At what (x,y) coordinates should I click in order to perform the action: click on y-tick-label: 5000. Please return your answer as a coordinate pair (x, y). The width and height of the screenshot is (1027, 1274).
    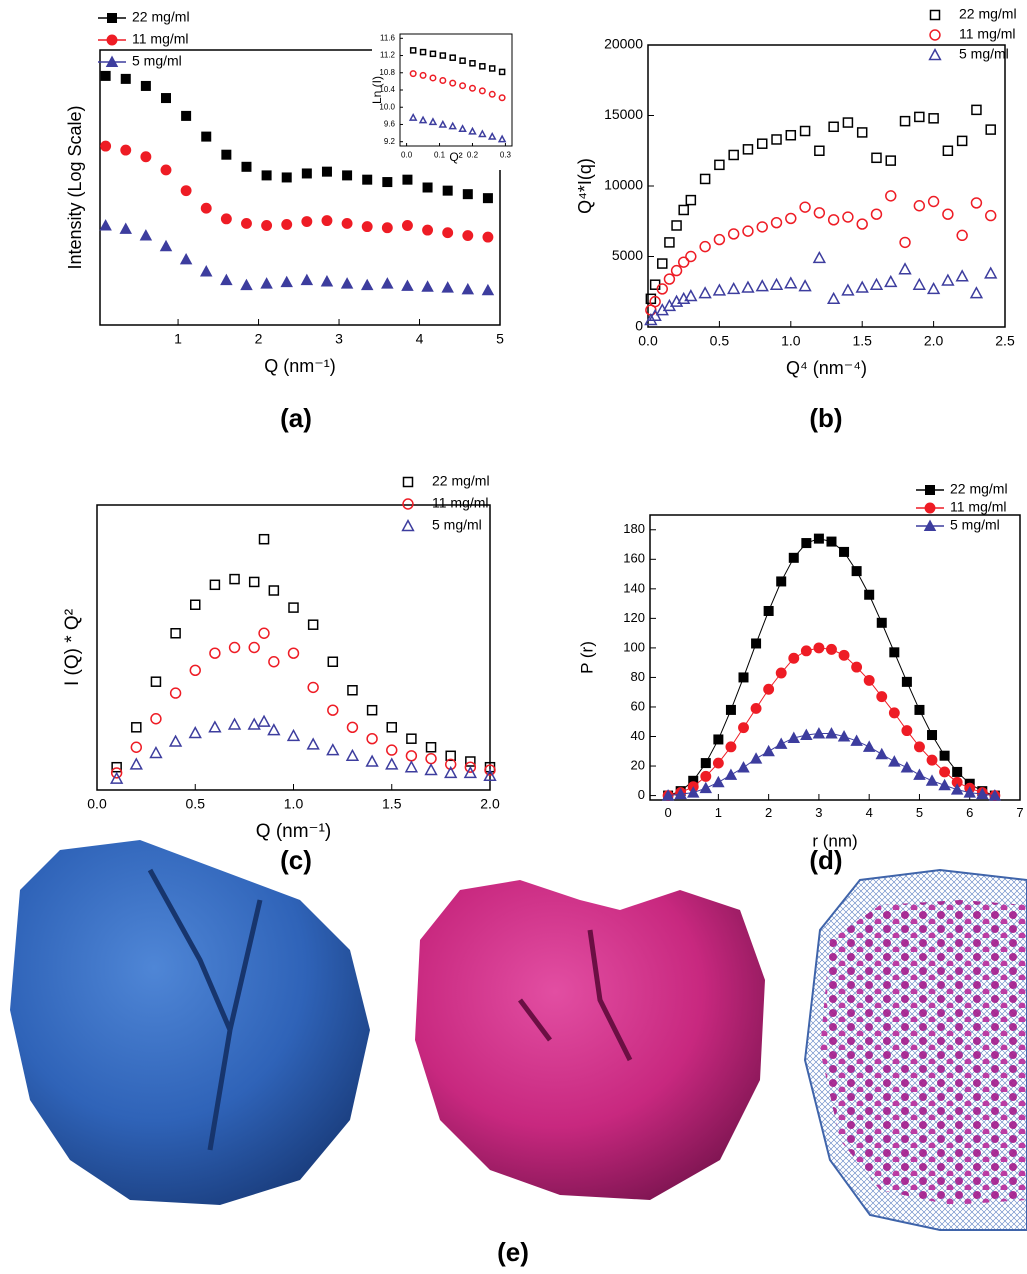
    Looking at the image, I should click on (627, 255).